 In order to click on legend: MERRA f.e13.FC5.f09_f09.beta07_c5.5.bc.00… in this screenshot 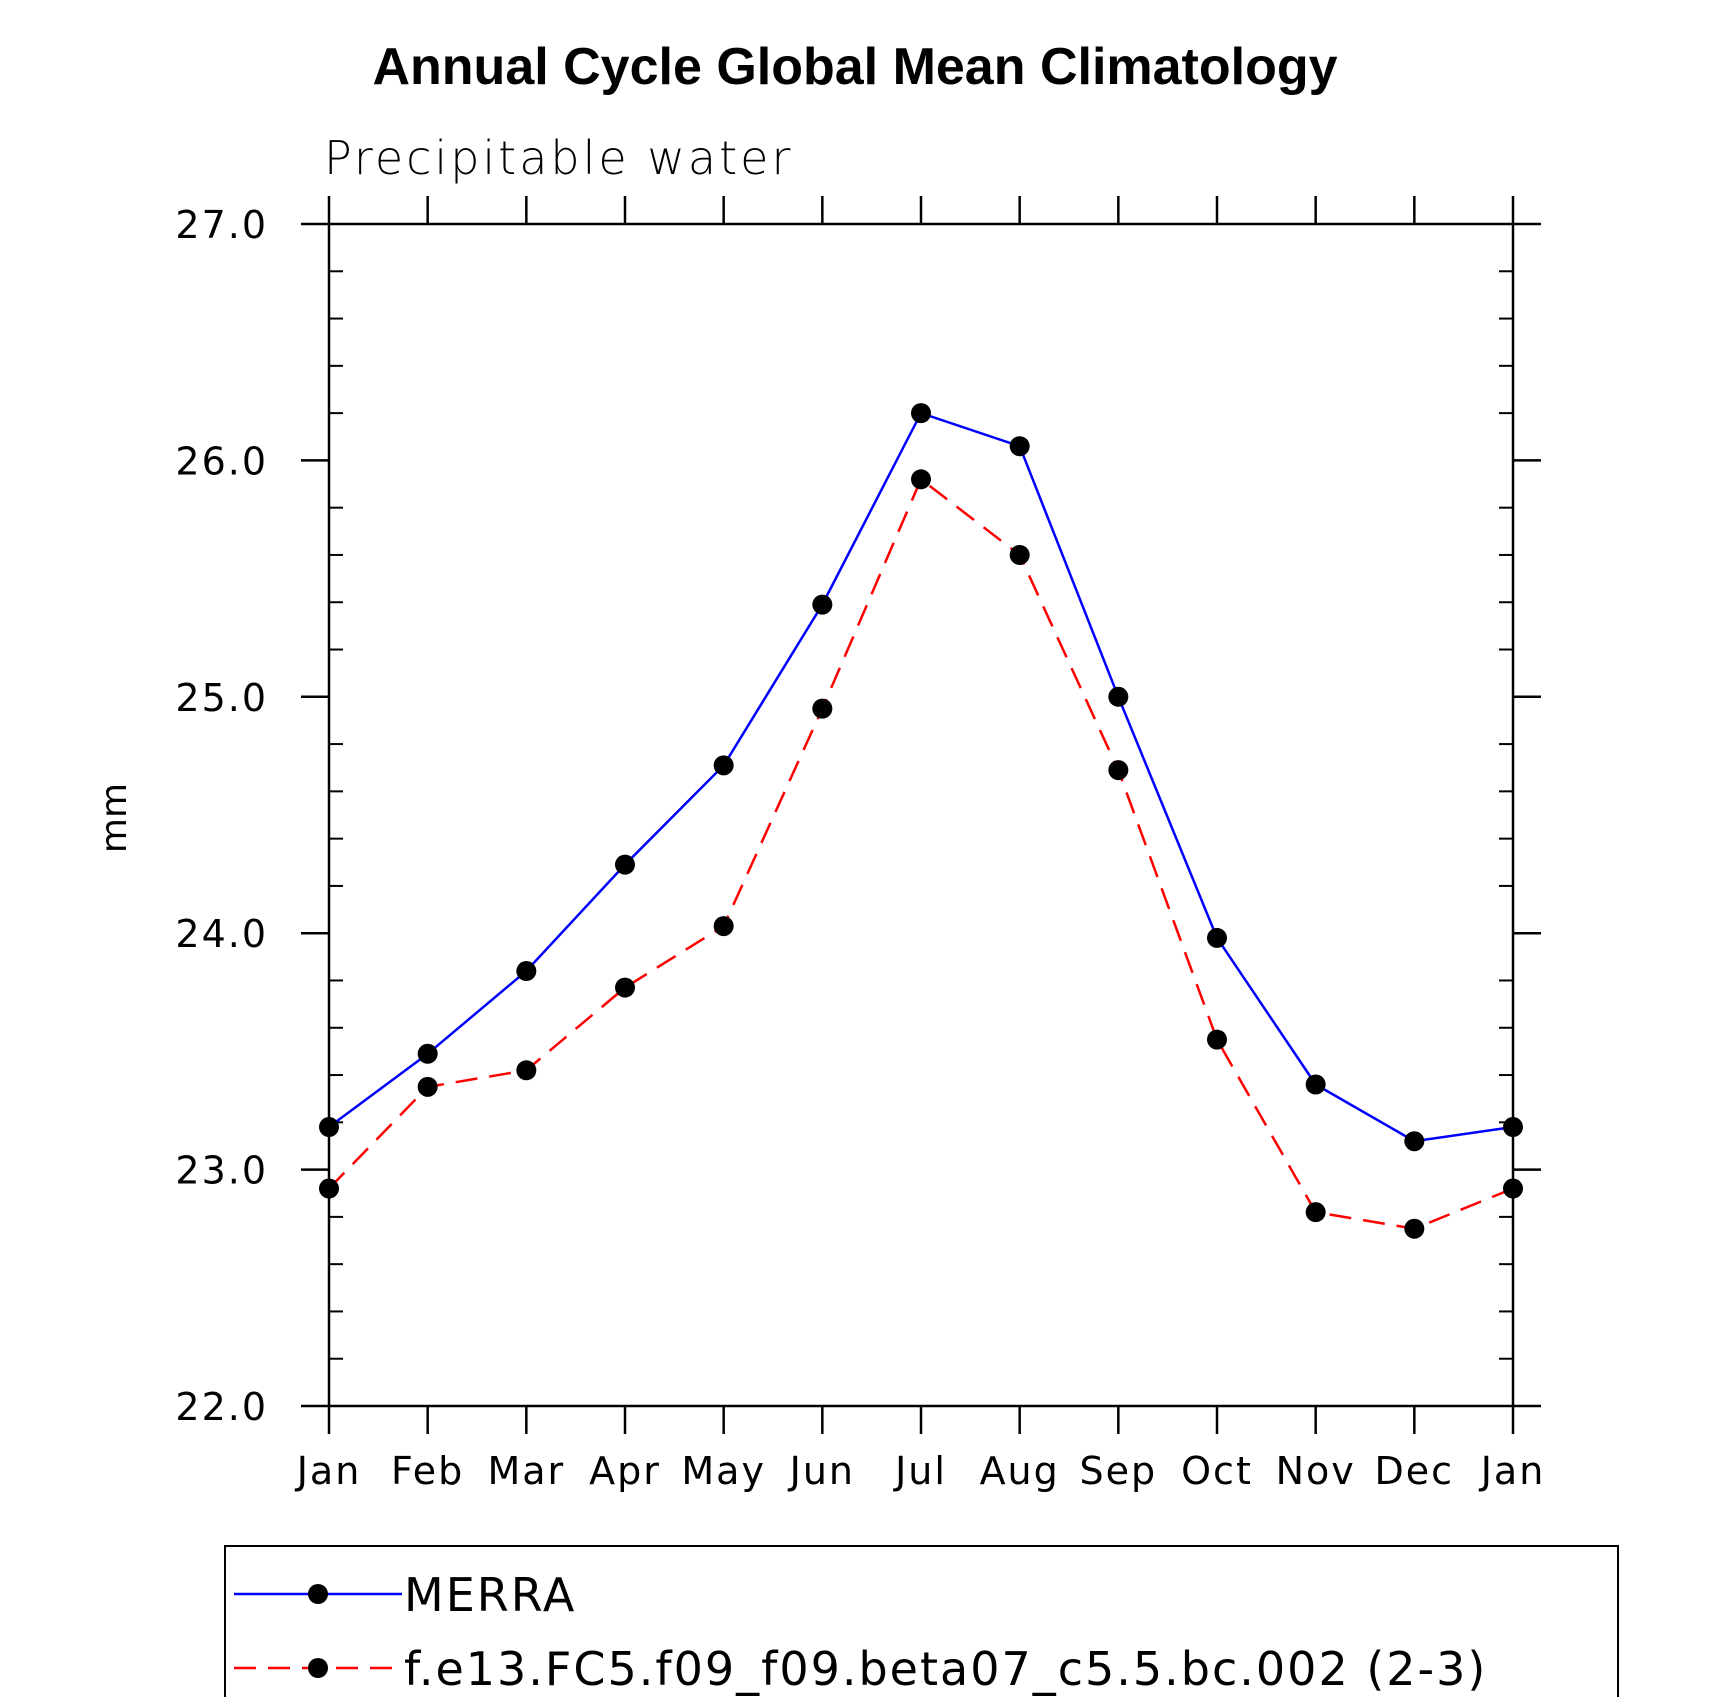, I will do `click(860, 1632)`.